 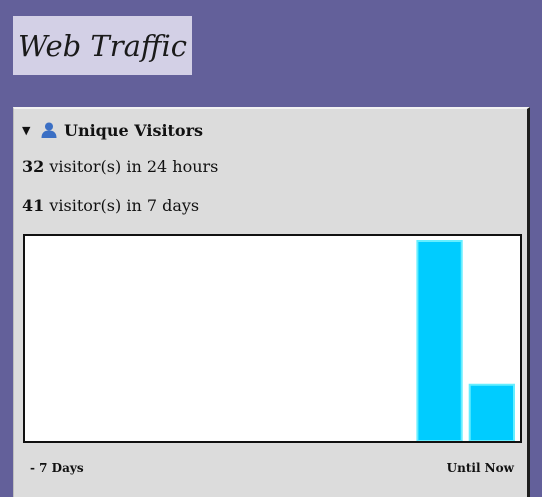 What do you see at coordinates (33, 205) in the screenshot?
I see `stat-7-days-count: 41` at bounding box center [33, 205].